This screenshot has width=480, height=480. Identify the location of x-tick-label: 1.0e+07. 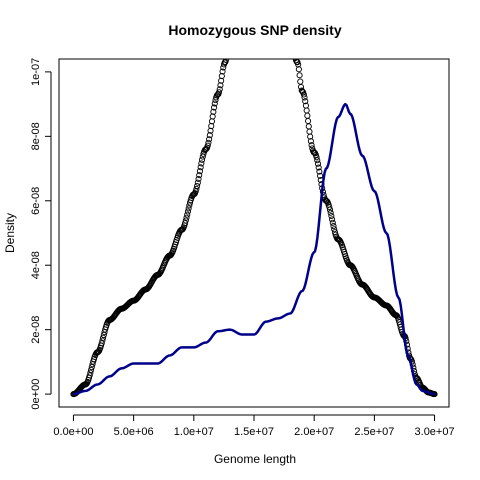
(194, 432).